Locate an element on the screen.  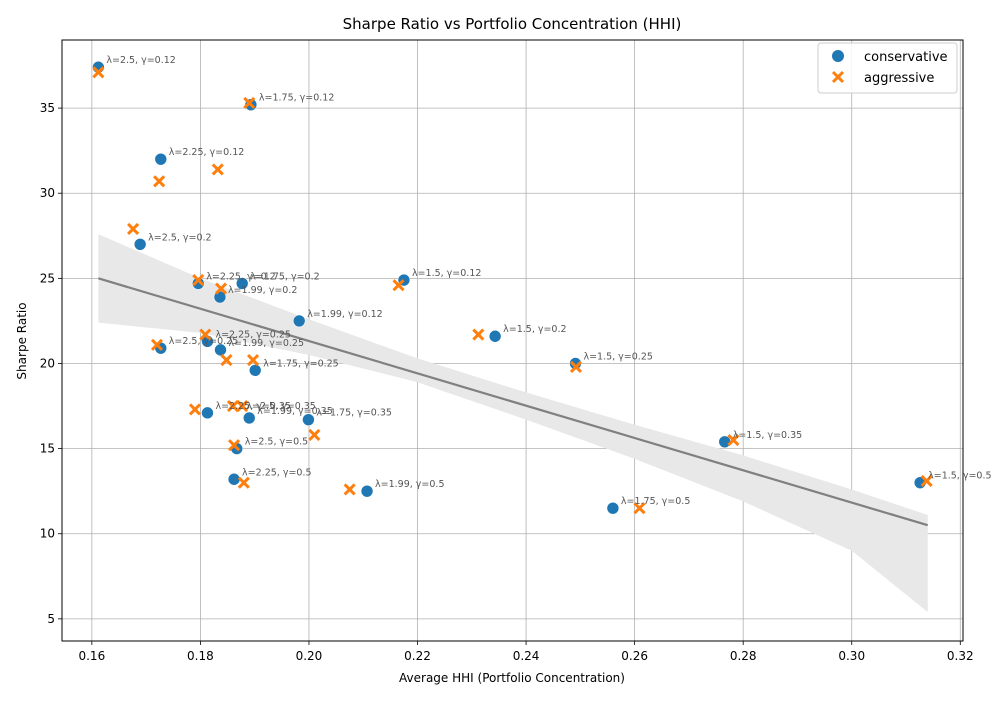
x-tick-label: 0.22 is located at coordinates (417, 656).